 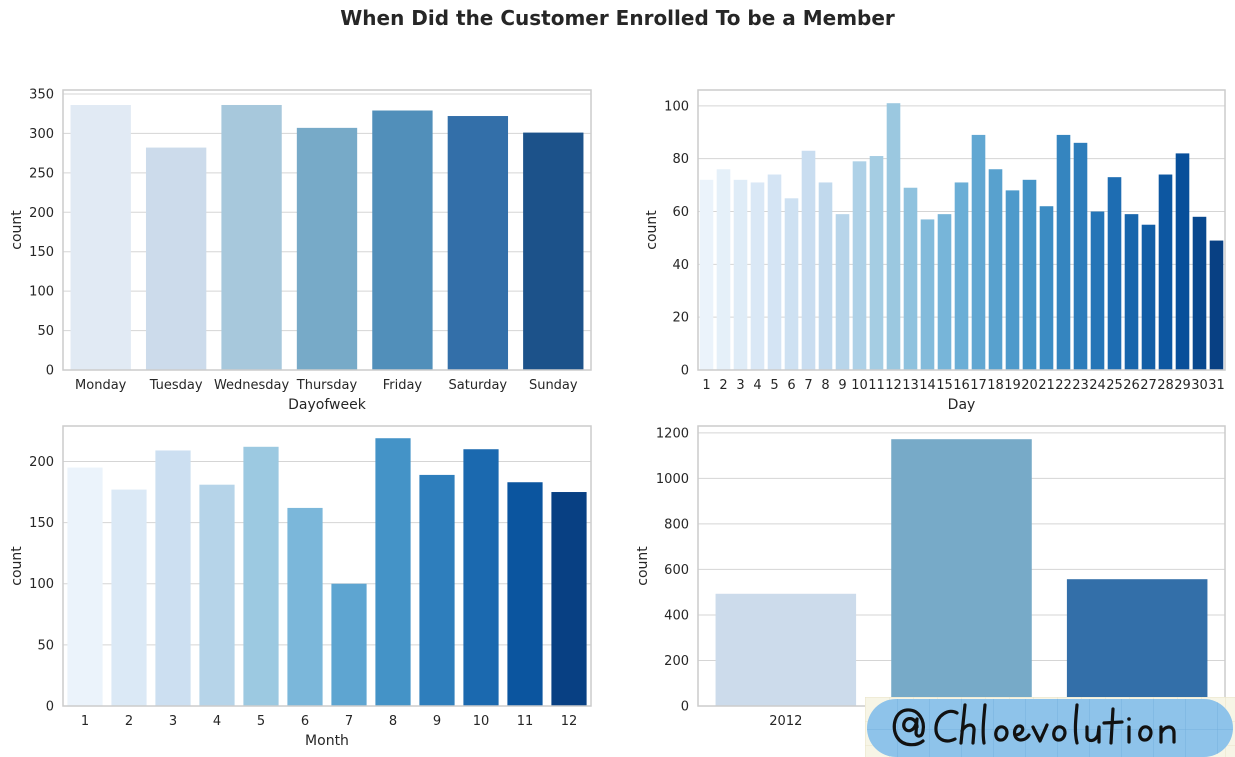 I want to click on x-tick-label: Wednesday, so click(x=252, y=385).